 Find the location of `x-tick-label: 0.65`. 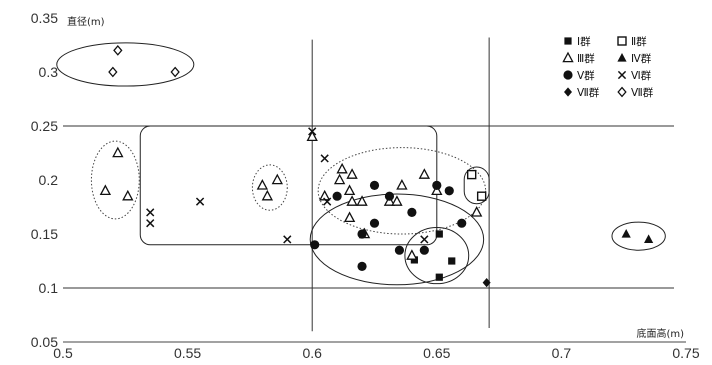

x-tick-label: 0.65 is located at coordinates (436, 353).